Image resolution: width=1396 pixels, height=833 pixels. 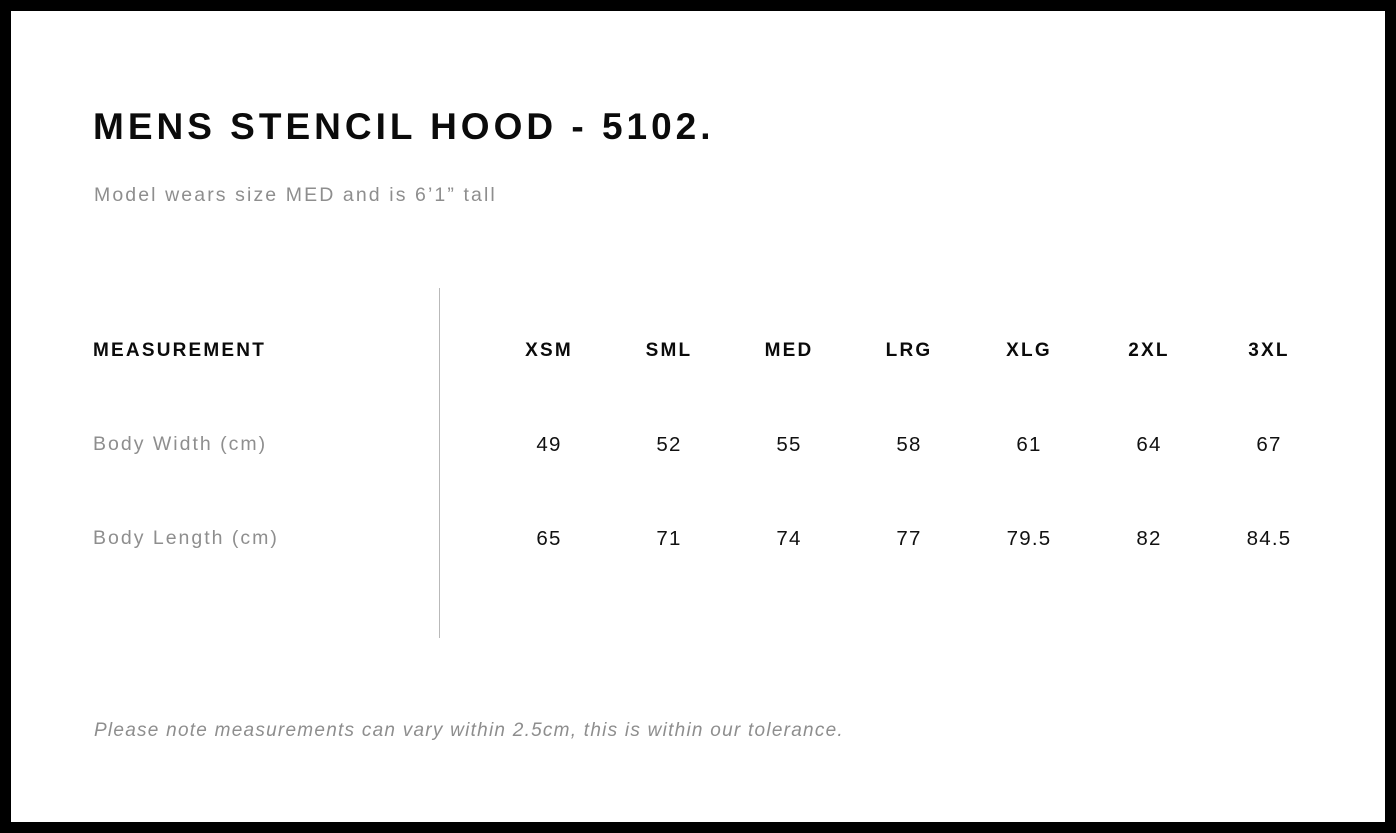 What do you see at coordinates (295, 195) in the screenshot?
I see `model-info-subtitle: Model wears size MED and is 6’1” tall` at bounding box center [295, 195].